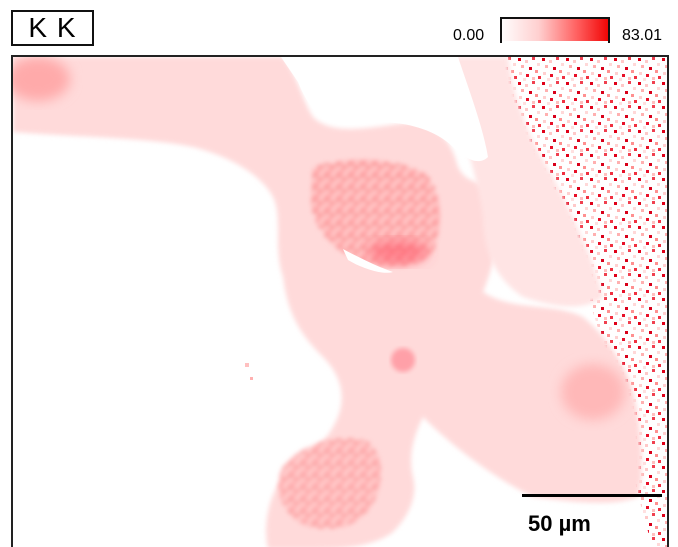  What do you see at coordinates (469, 35) in the screenshot?
I see `colorbar-min-label: 0.00` at bounding box center [469, 35].